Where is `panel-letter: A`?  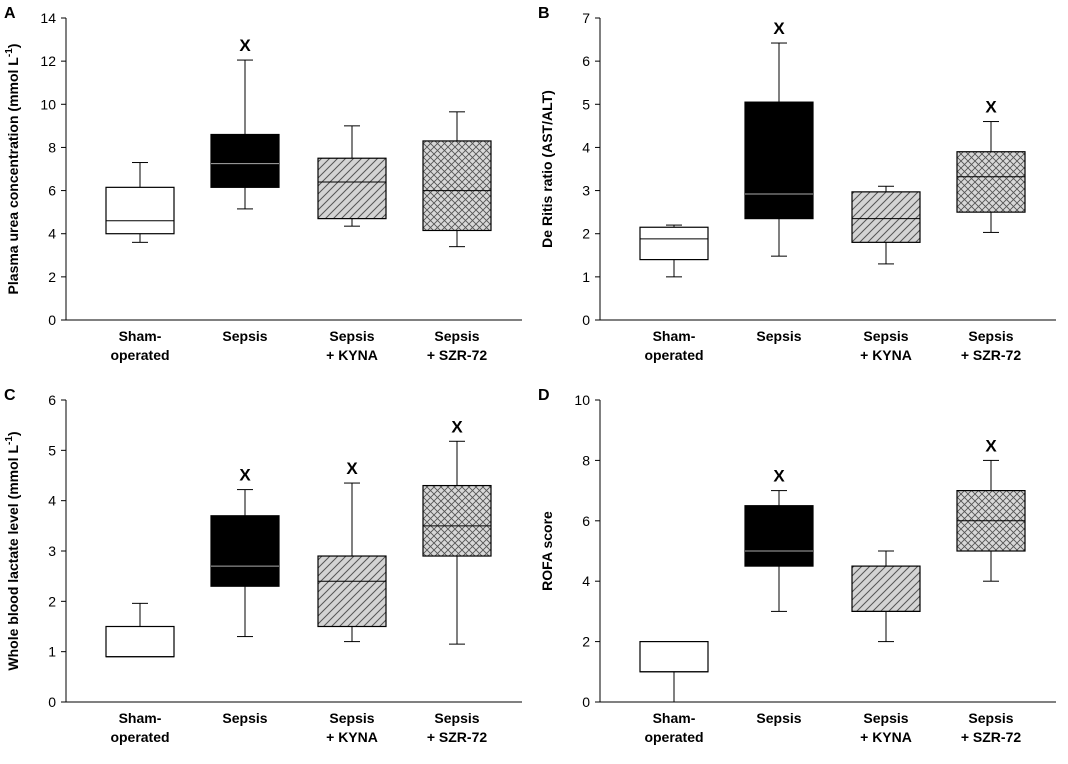
panel-letter: A is located at coordinates (10, 13).